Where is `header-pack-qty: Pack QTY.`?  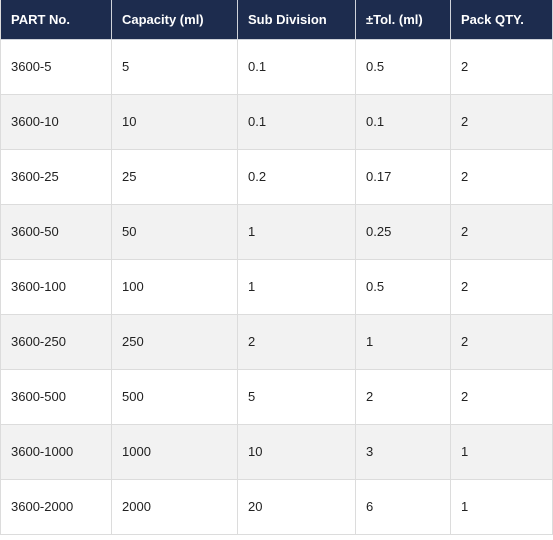 header-pack-qty: Pack QTY. is located at coordinates (501, 20).